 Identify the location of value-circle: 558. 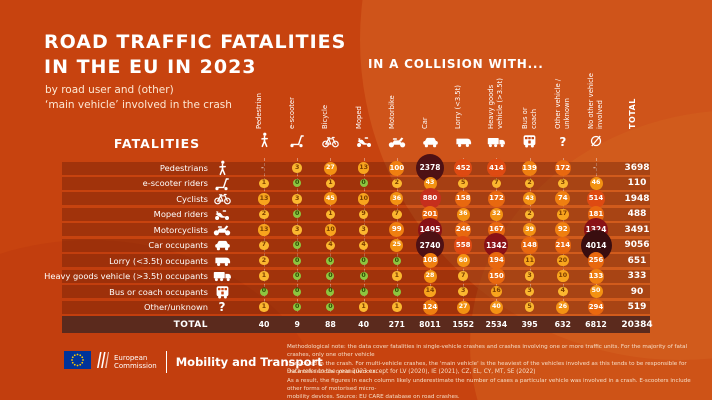
(463, 245).